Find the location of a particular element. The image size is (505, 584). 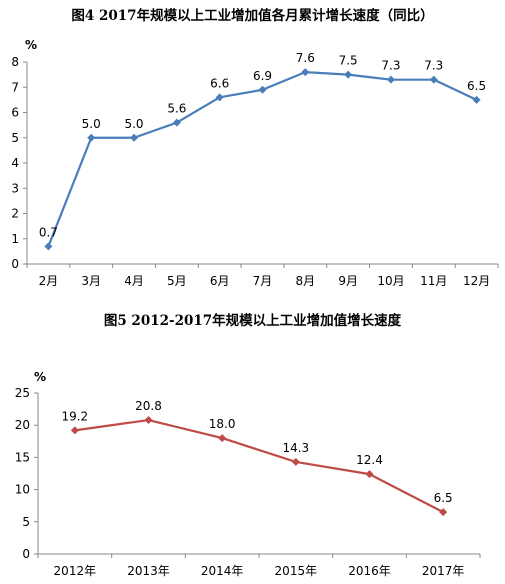

y-tick-label: 4 is located at coordinates (15, 163).